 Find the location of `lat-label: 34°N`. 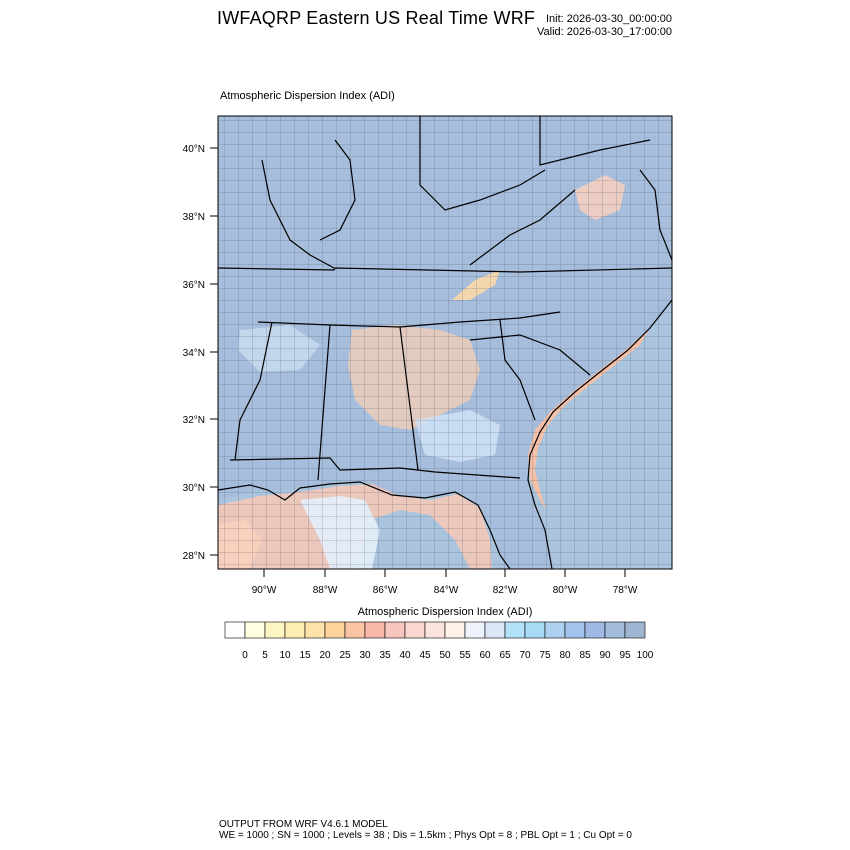

lat-label: 34°N is located at coordinates (194, 353).